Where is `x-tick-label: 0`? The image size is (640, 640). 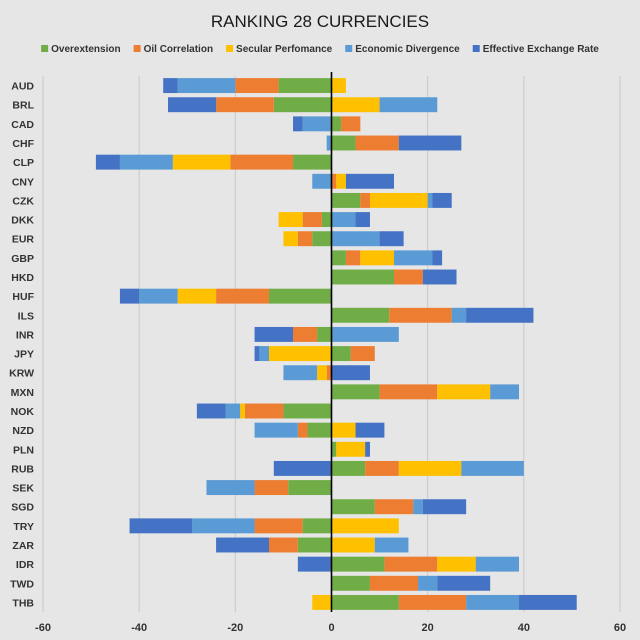 x-tick-label: 0 is located at coordinates (331, 628).